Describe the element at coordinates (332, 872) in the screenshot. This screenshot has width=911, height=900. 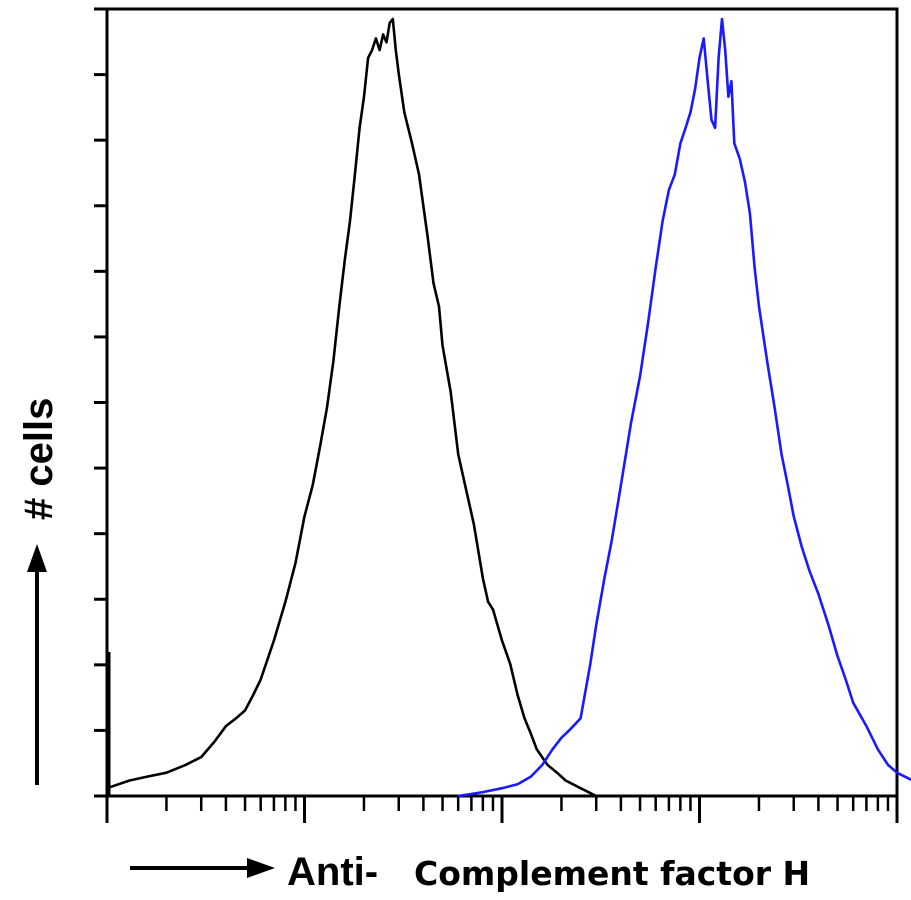
I see `x-axis-label-prefix: Anti-` at that location.